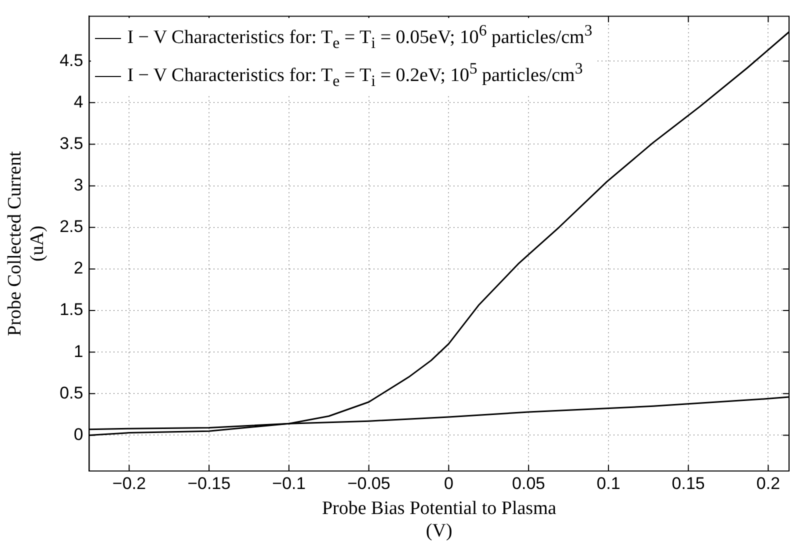  I want to click on y-tick-label: 2, so click(79, 268).